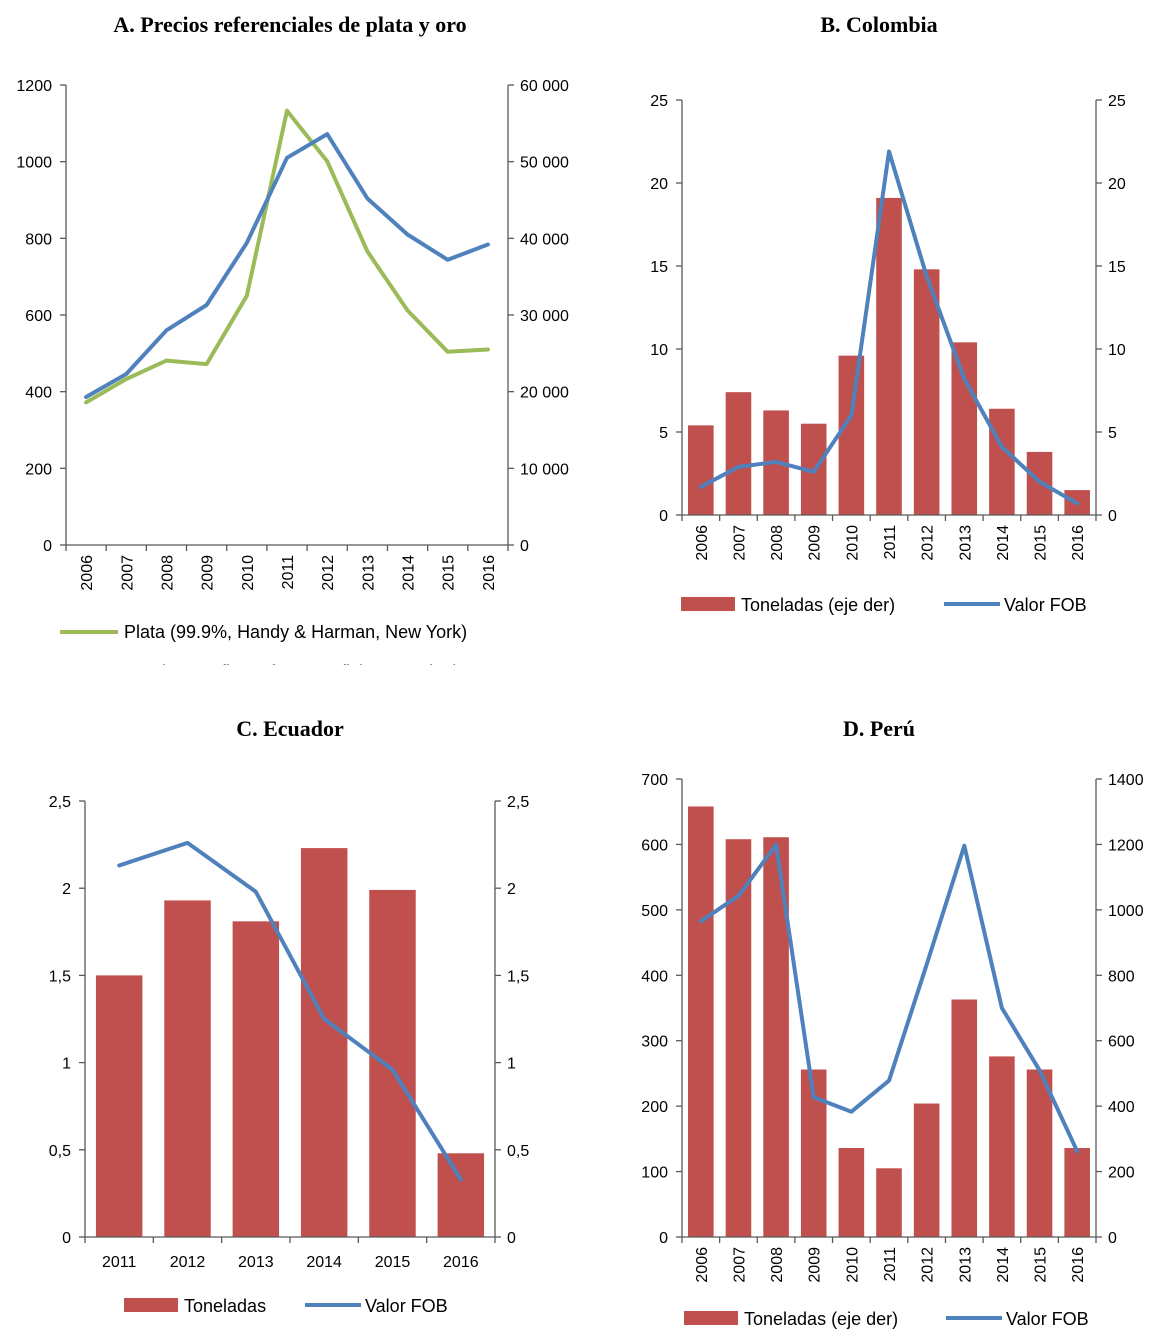  I want to click on x-tick-label-d-2014: 2014, so click(1003, 1265).